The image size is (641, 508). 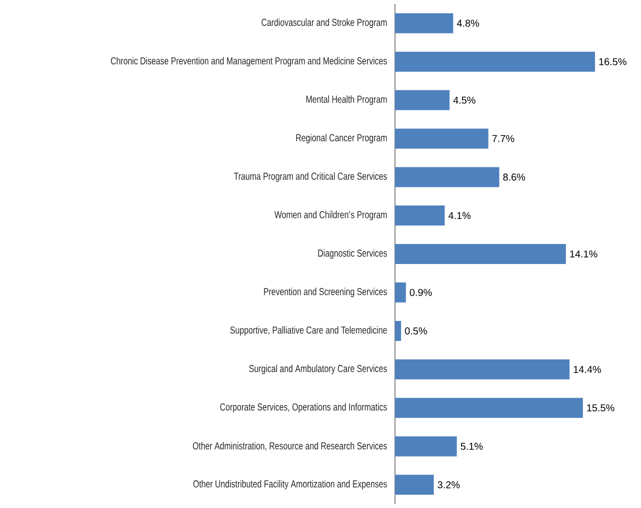 I want to click on data-label: 0.9%, so click(x=421, y=292).